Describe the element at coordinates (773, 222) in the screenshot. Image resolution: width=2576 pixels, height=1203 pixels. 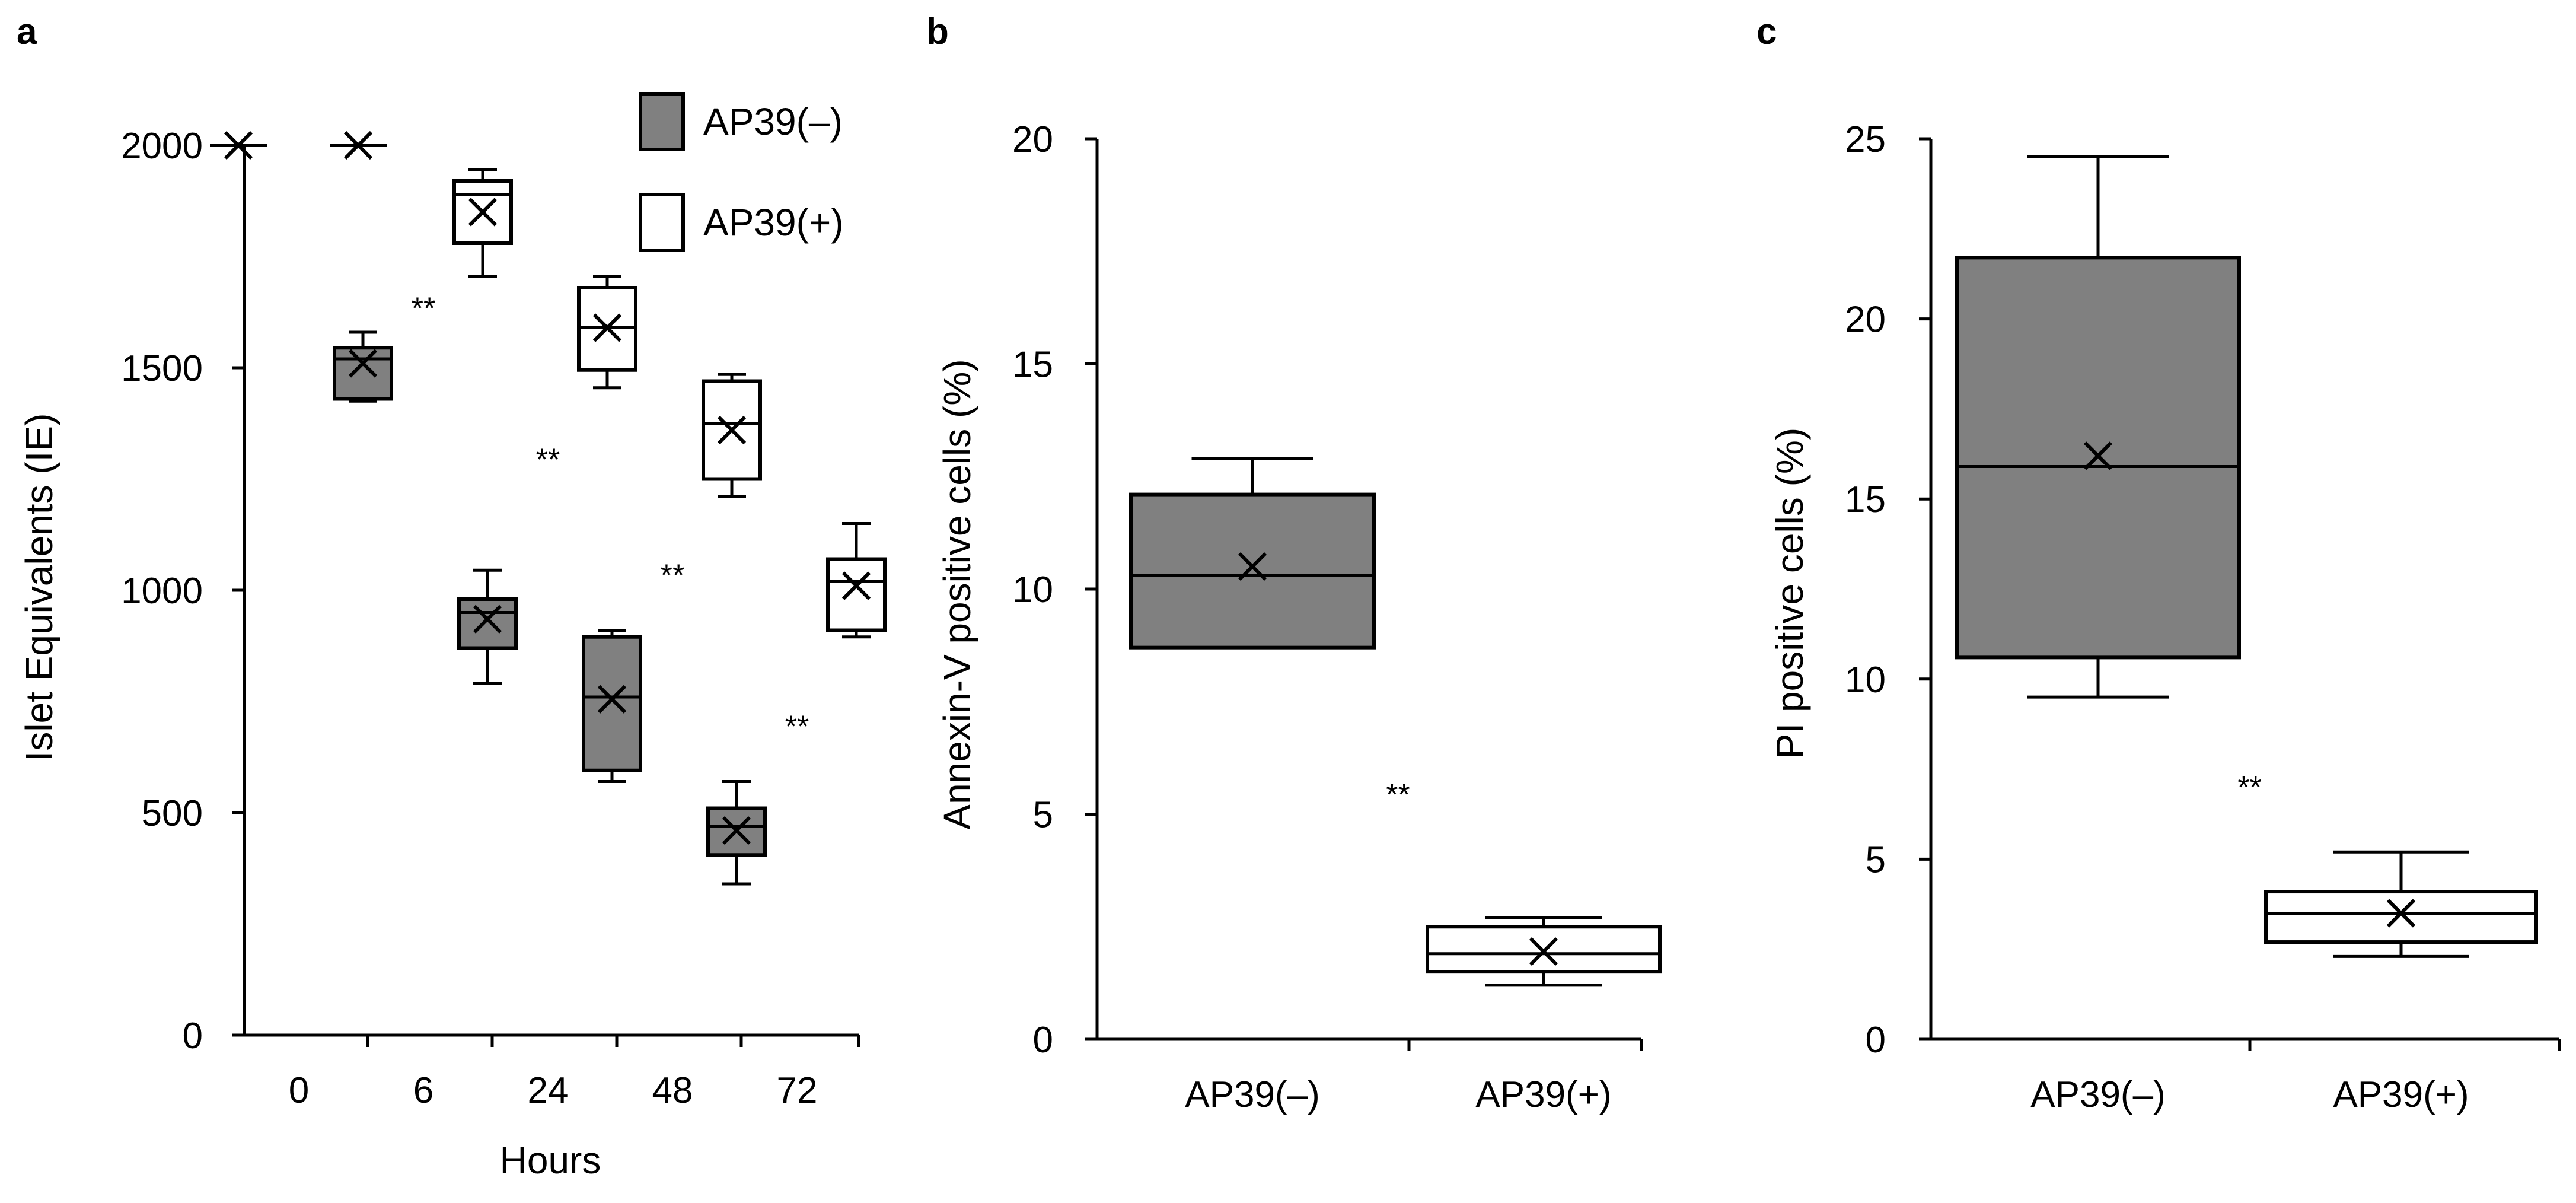
I see `legend-label-ap39-plus: AP39(+)` at that location.